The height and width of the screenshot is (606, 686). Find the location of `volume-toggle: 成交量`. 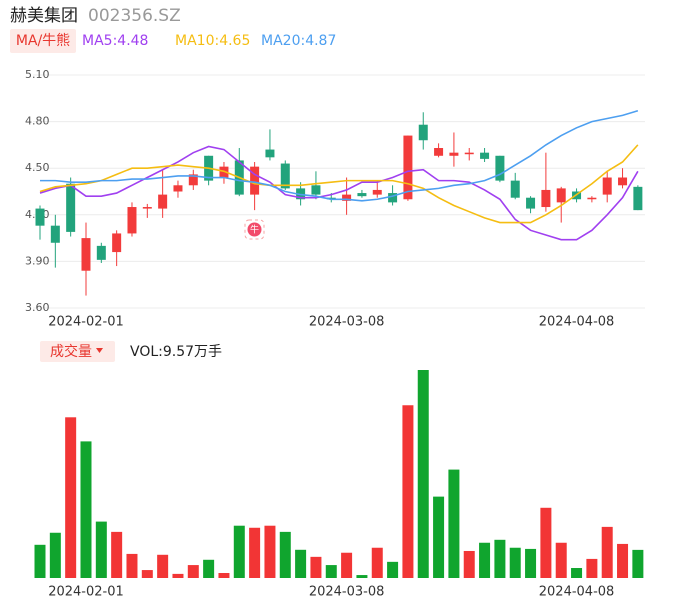

volume-toggle: 成交量 is located at coordinates (71, 351).